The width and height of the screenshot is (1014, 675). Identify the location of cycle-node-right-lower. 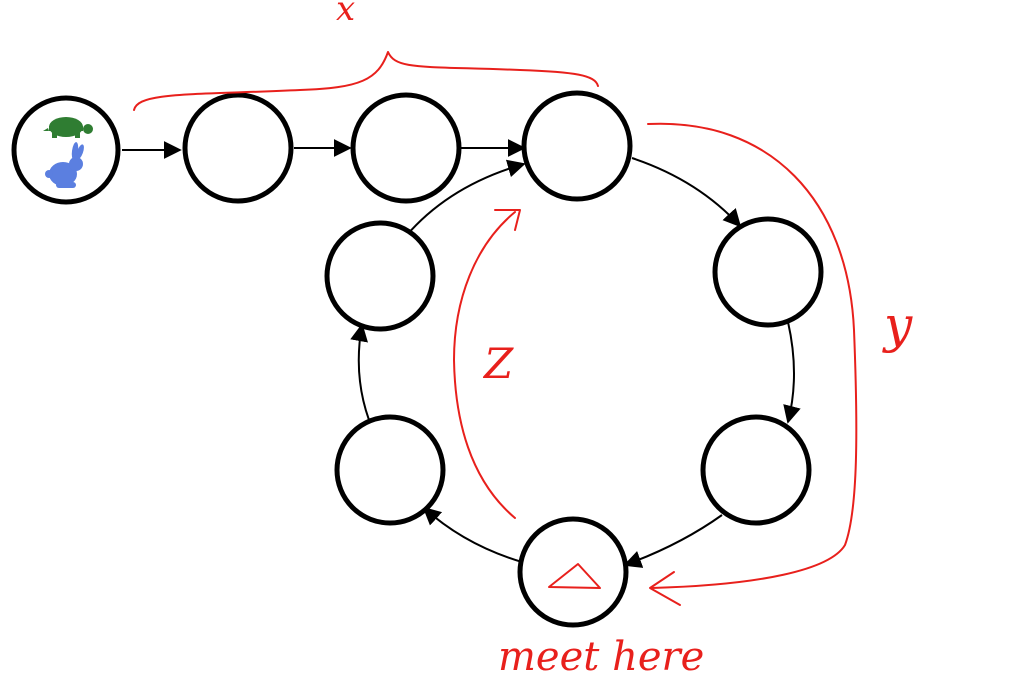
(756, 470).